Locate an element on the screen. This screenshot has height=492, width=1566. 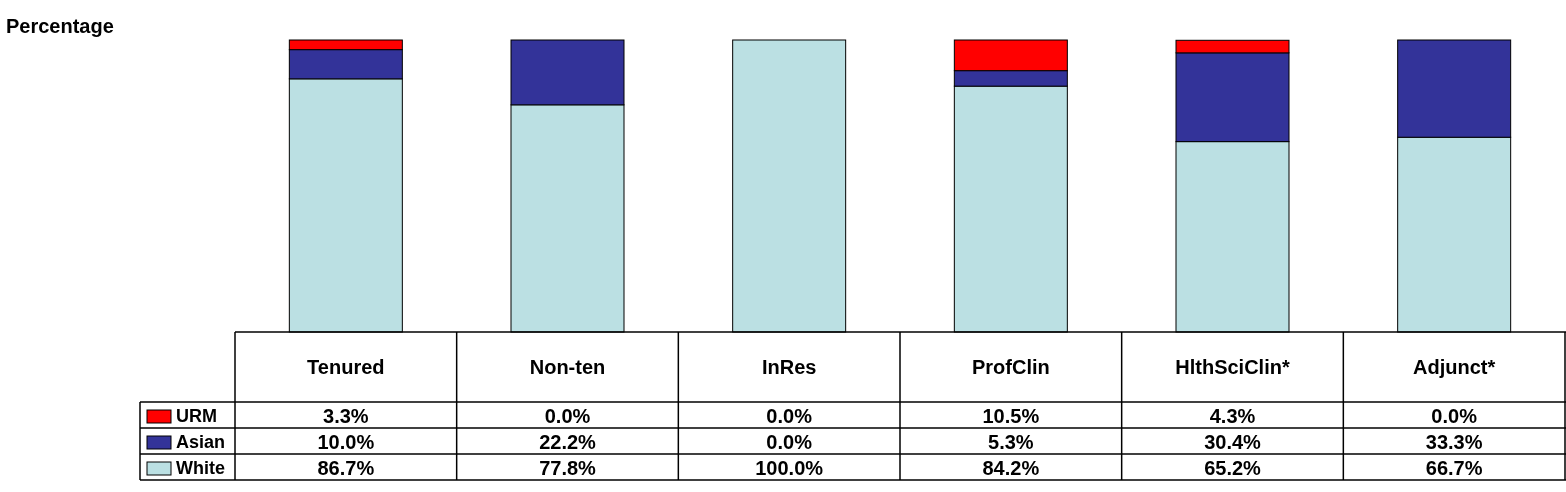
data-label: 4.3% is located at coordinates (1232, 416).